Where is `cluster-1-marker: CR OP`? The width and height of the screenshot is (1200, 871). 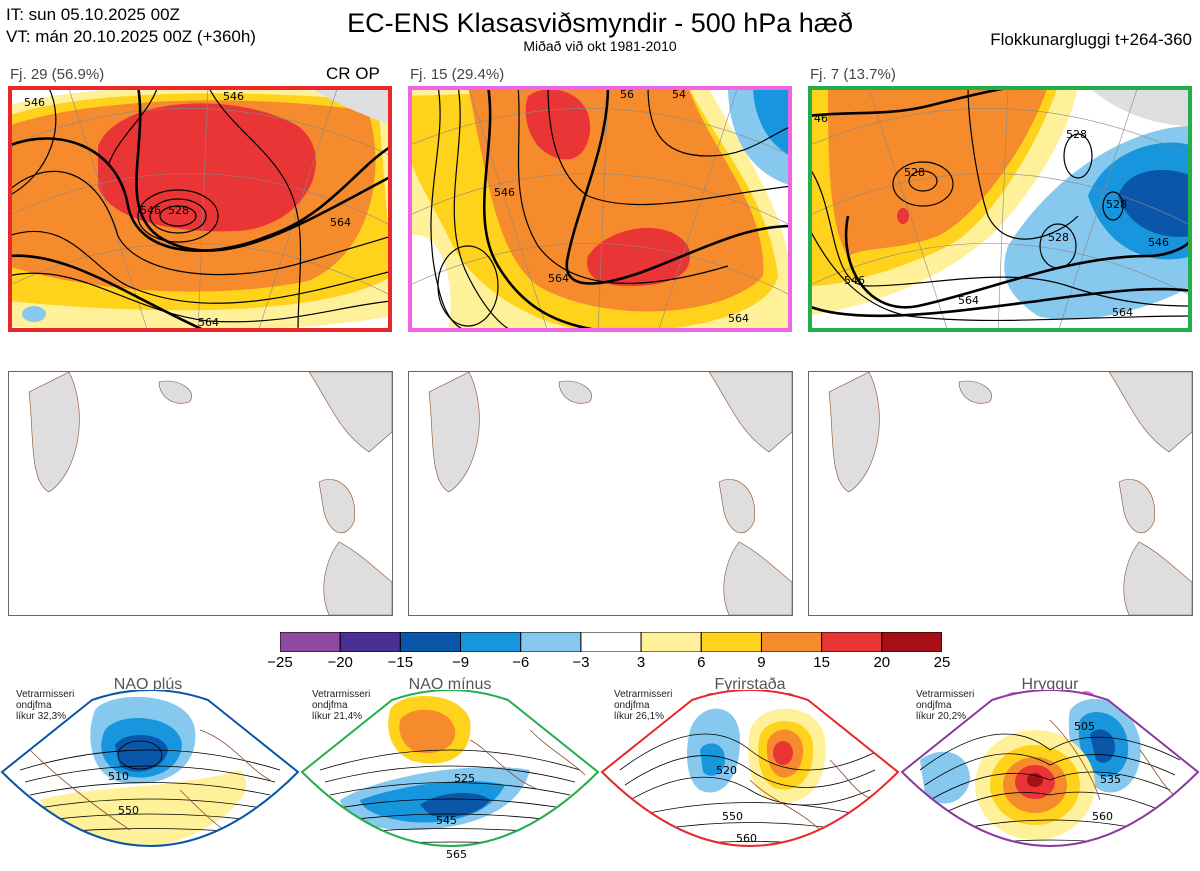 cluster-1-marker: CR OP is located at coordinates (353, 73).